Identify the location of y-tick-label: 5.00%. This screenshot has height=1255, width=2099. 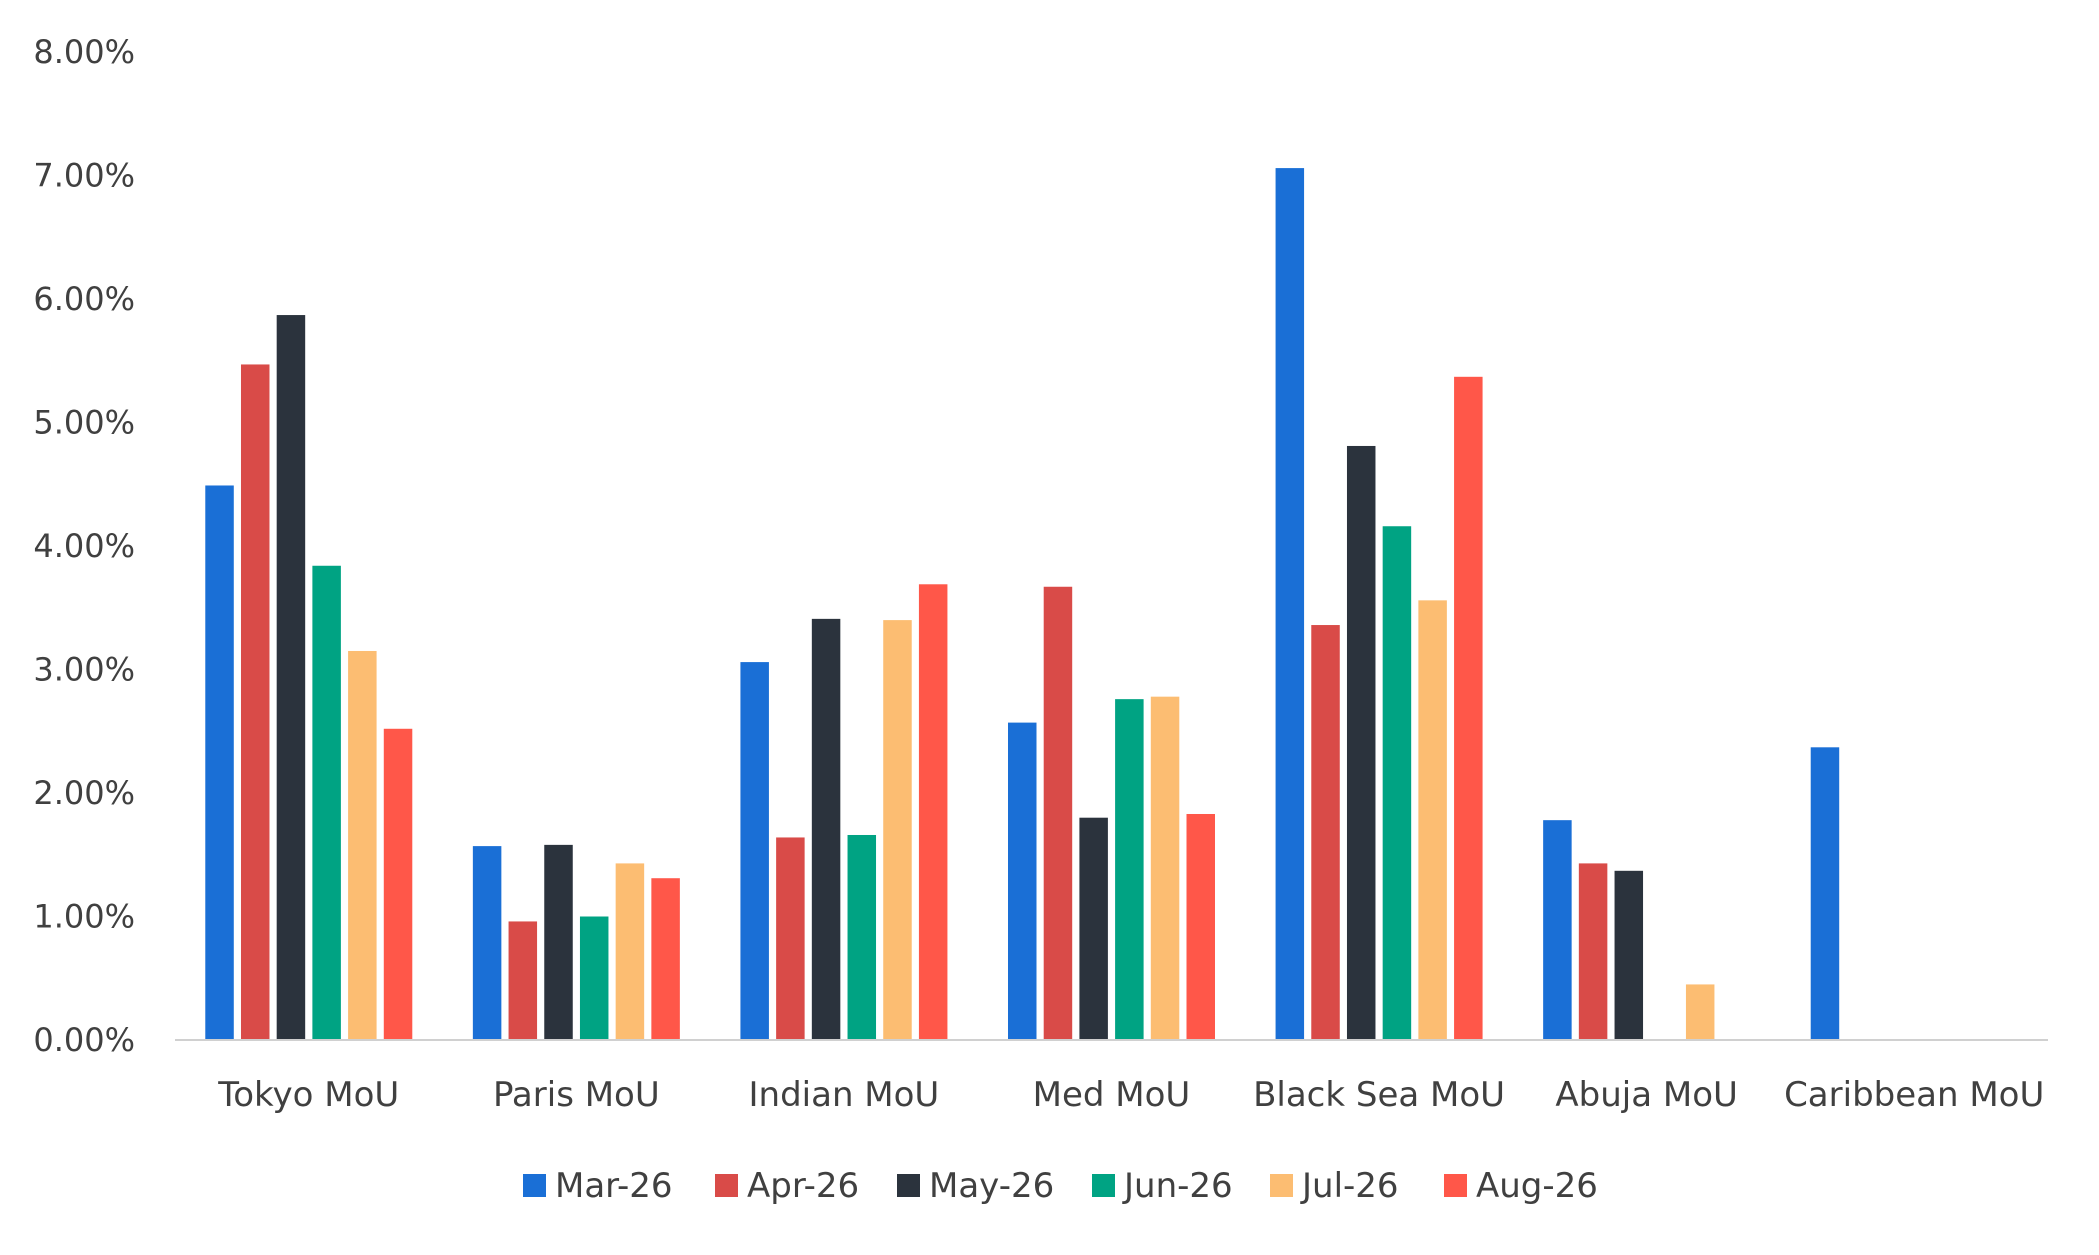
(84, 423).